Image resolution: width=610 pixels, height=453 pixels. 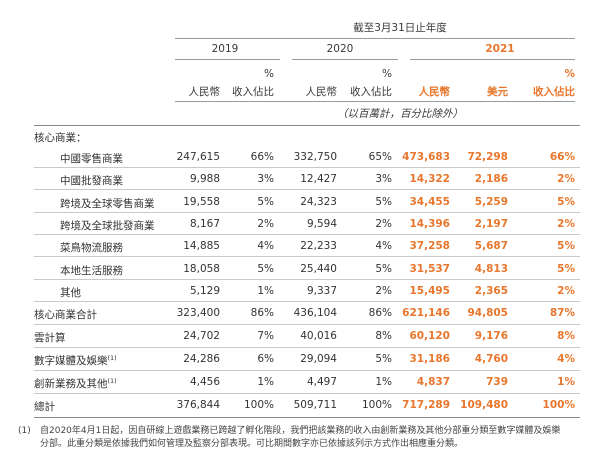 What do you see at coordinates (253, 92) in the screenshot?
I see `col-pct-2019: 收入佔比` at bounding box center [253, 92].